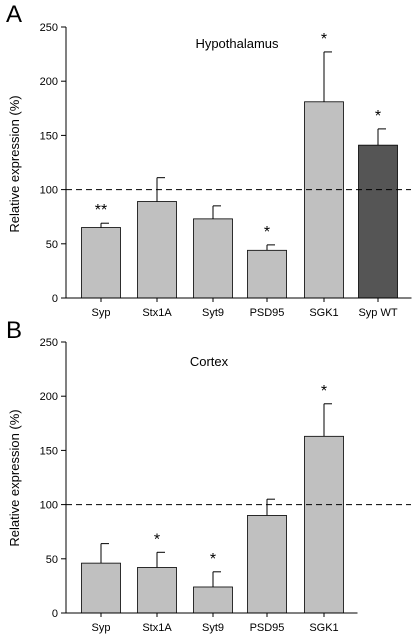 This screenshot has height=639, width=419. What do you see at coordinates (157, 313) in the screenshot?
I see `panel-a-category-label: Stx1A` at bounding box center [157, 313].